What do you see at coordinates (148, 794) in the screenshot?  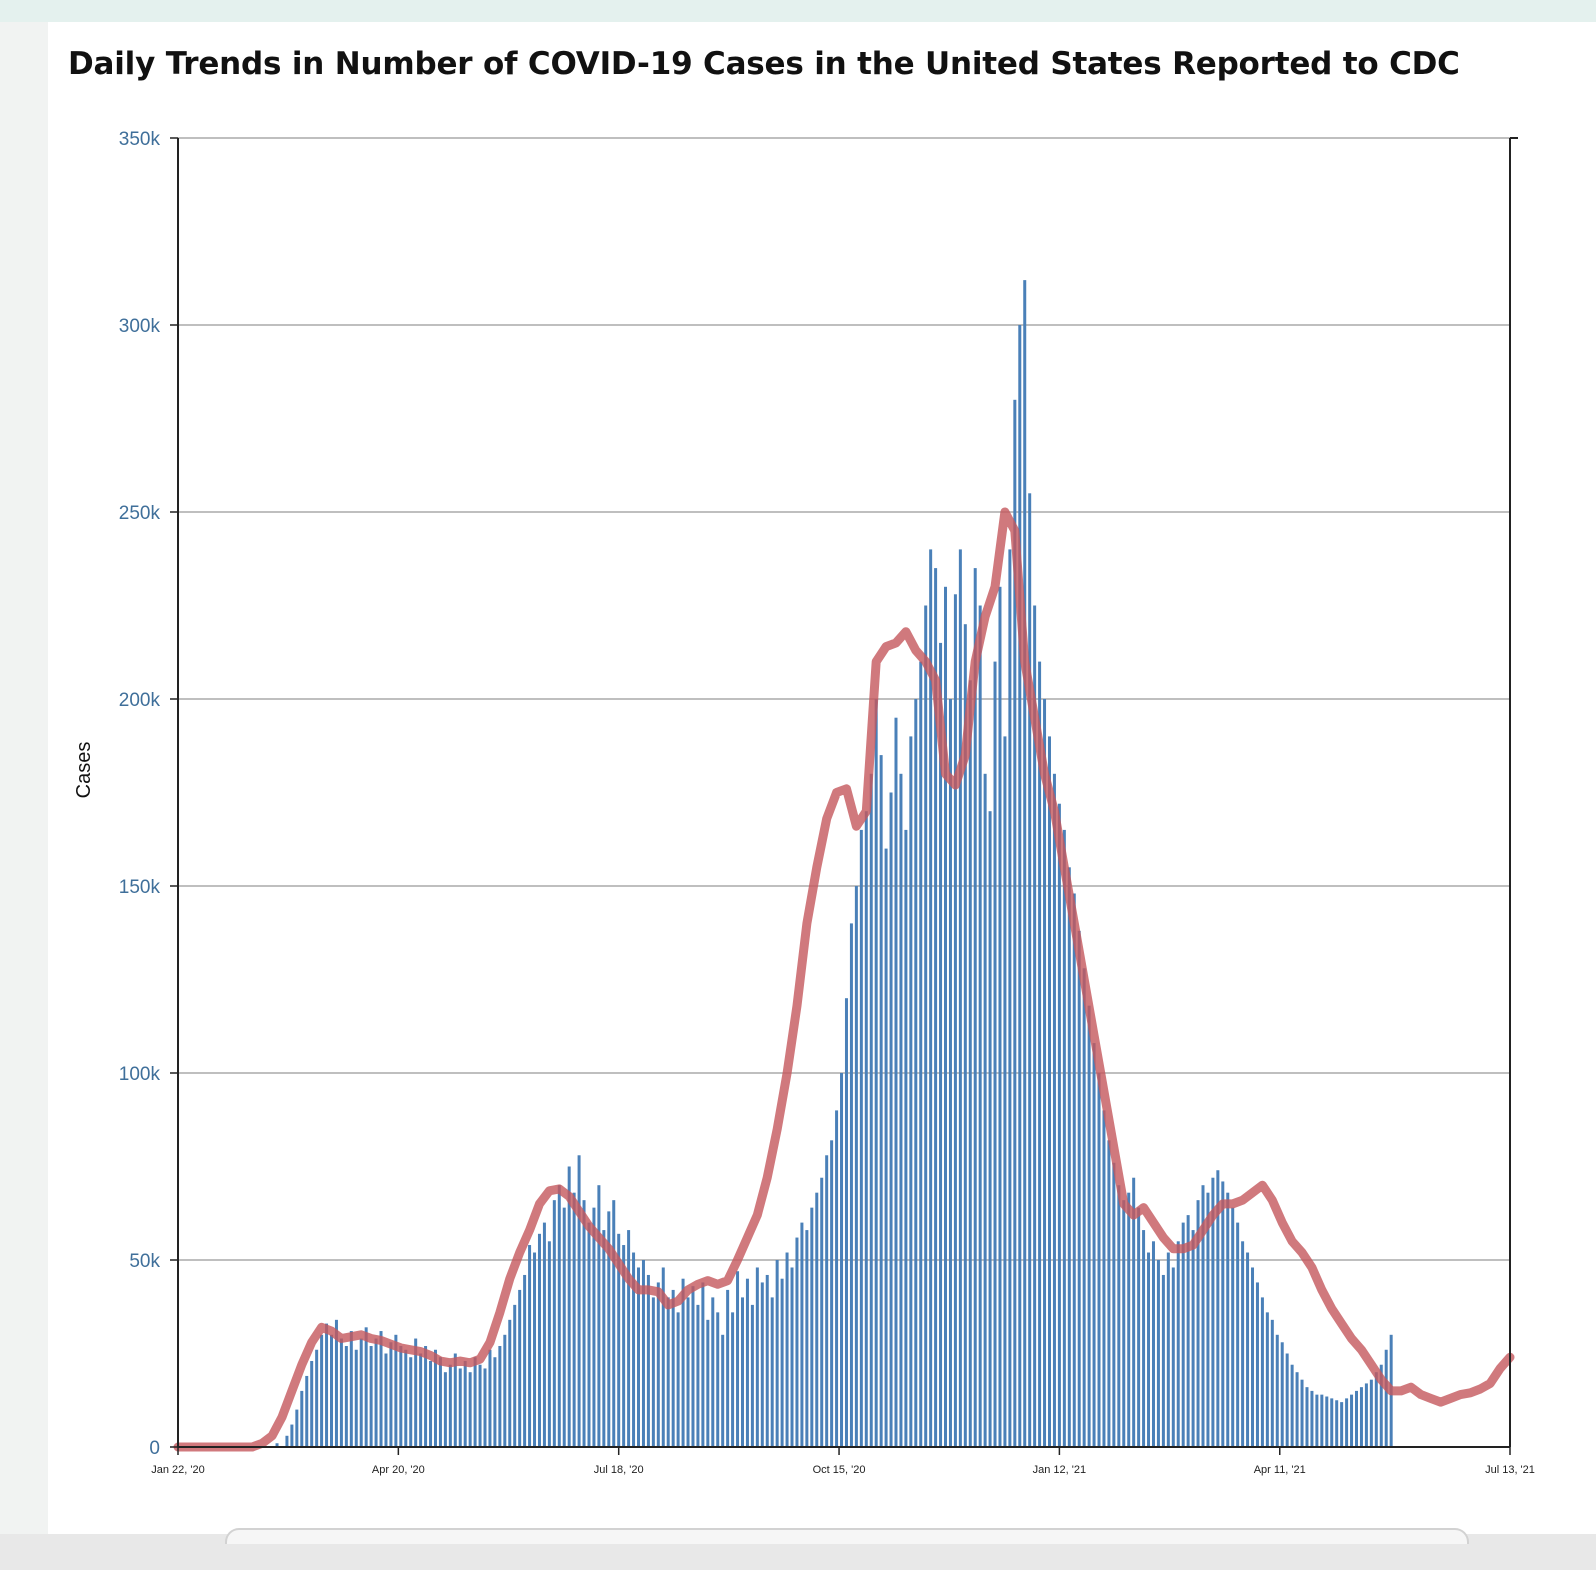 I see `y-axis-ticks: 0 50k 100k 150k 200k 250k 300k 350k` at bounding box center [148, 794].